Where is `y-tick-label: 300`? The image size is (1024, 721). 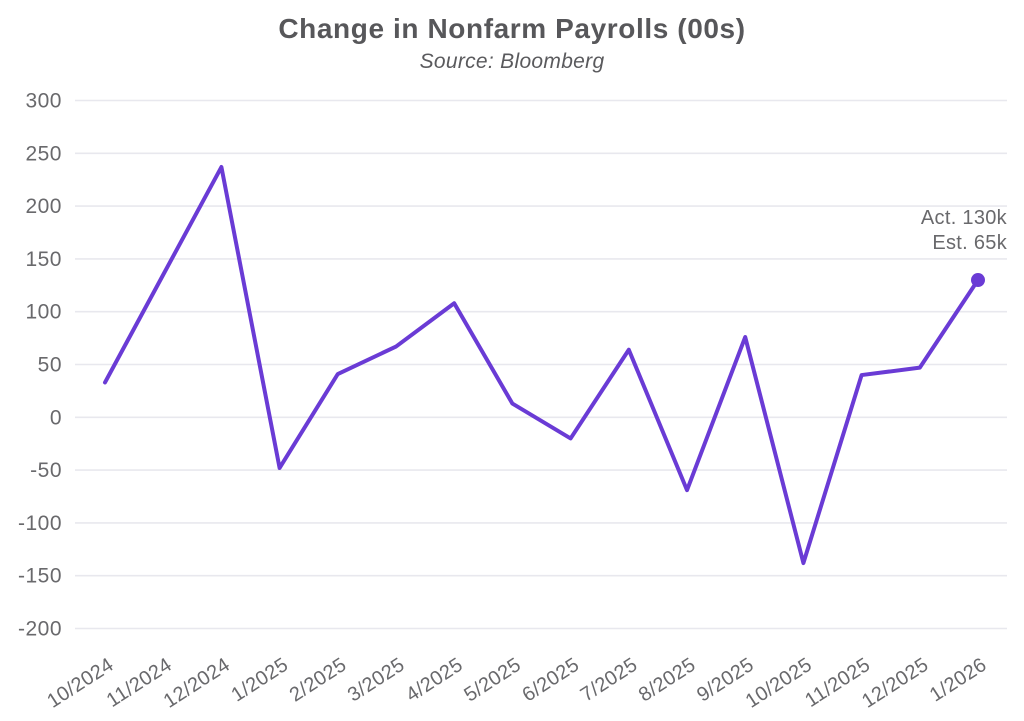
y-tick-label: 300 is located at coordinates (43, 101).